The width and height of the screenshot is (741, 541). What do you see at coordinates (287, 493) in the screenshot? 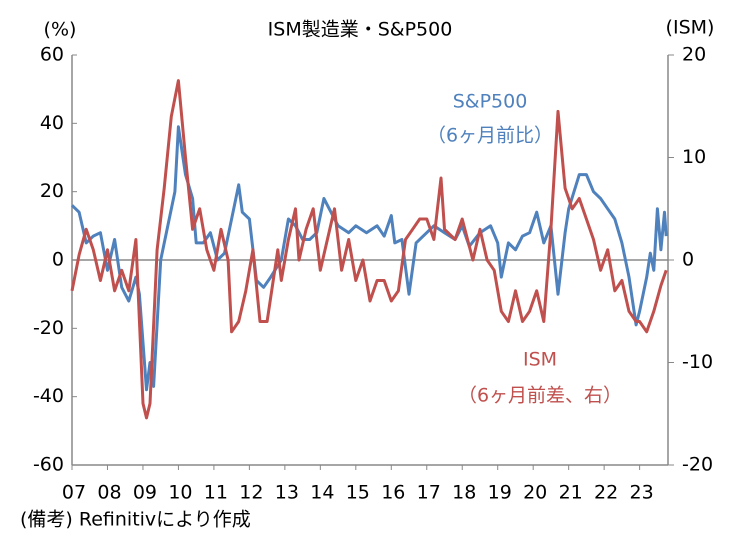
I see `x-tick-label: 13` at bounding box center [287, 493].